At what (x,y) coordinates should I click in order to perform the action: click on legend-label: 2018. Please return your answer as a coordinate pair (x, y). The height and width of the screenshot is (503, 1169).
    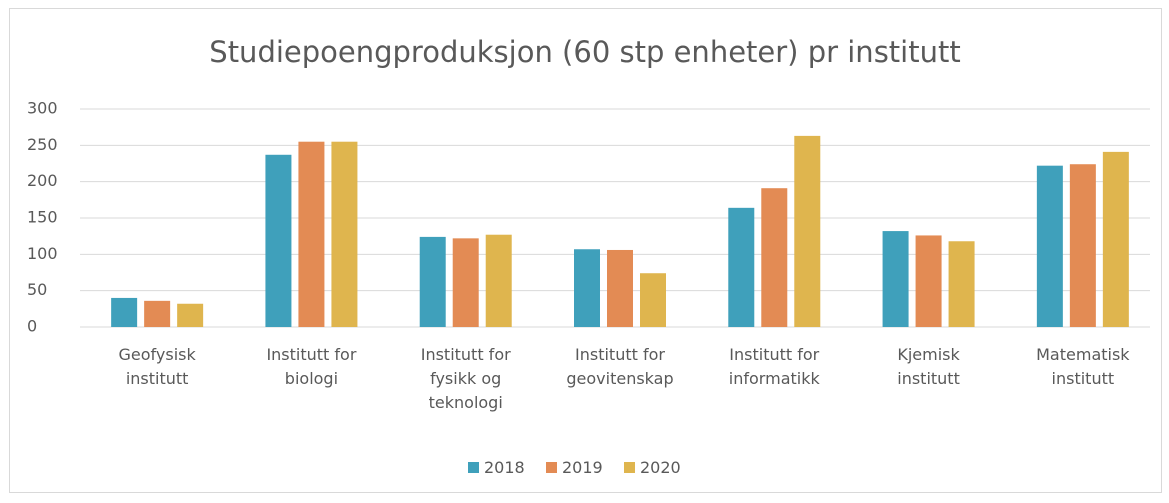
    Looking at the image, I should click on (504, 467).